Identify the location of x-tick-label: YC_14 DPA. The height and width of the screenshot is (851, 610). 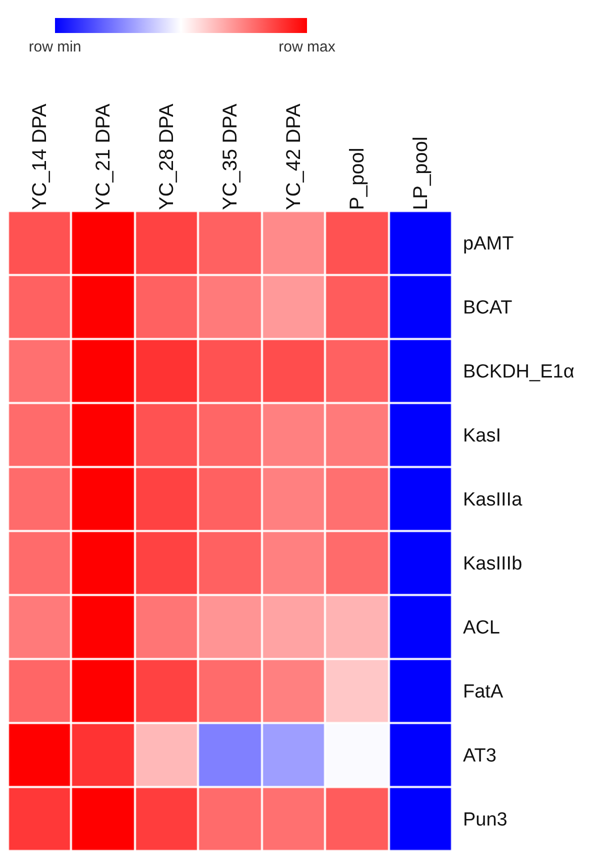
(40, 156).